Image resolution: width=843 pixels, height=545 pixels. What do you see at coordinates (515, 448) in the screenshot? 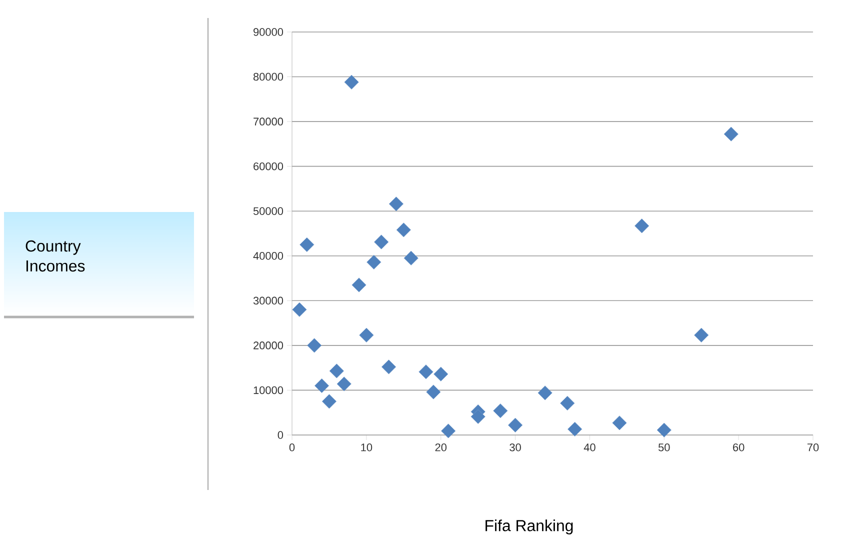
I see `x-tick-label: 30` at bounding box center [515, 448].